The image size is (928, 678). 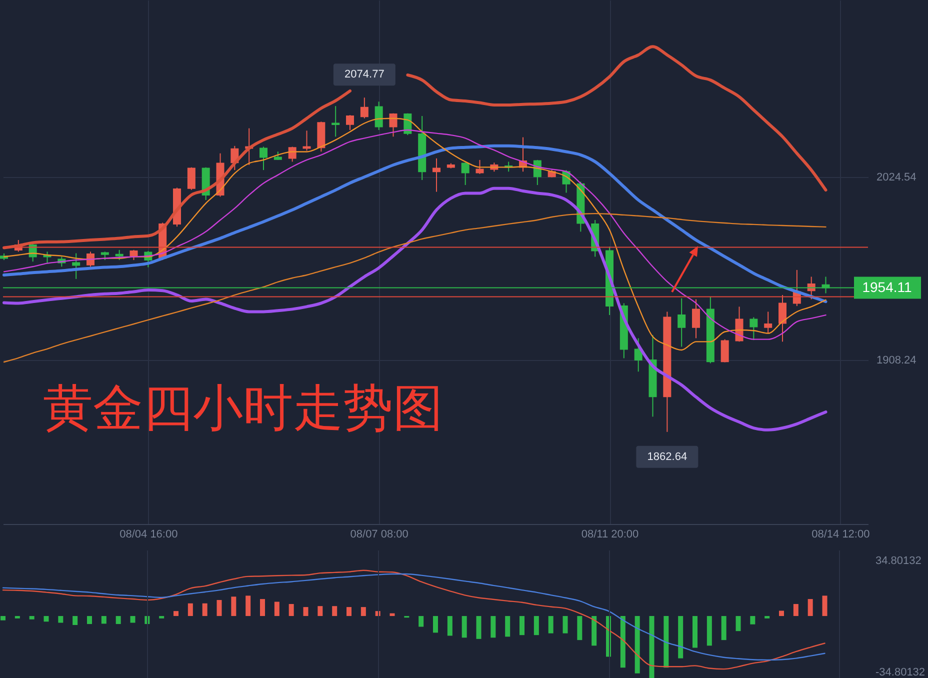 What do you see at coordinates (887, 286) in the screenshot?
I see `ref-line-label: 1954.11` at bounding box center [887, 286].